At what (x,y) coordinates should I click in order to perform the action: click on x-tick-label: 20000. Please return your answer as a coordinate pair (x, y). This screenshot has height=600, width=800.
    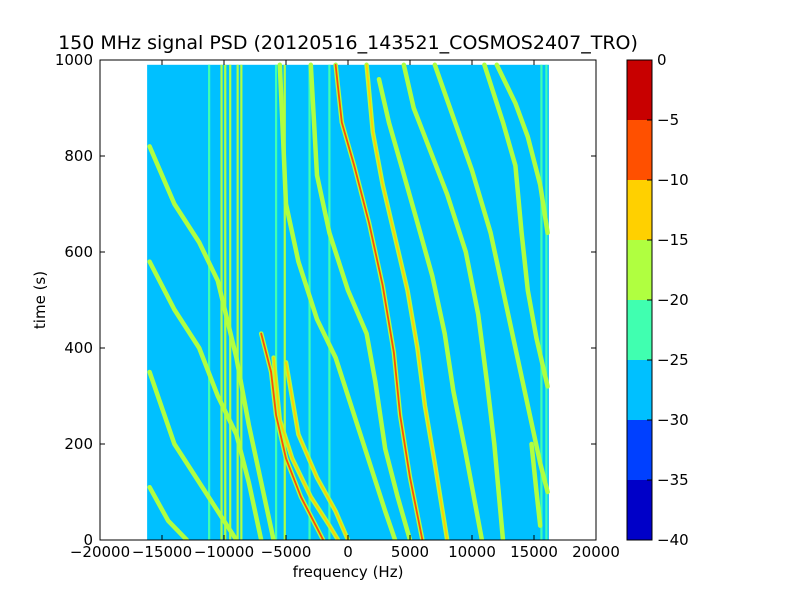
    Looking at the image, I should click on (596, 552).